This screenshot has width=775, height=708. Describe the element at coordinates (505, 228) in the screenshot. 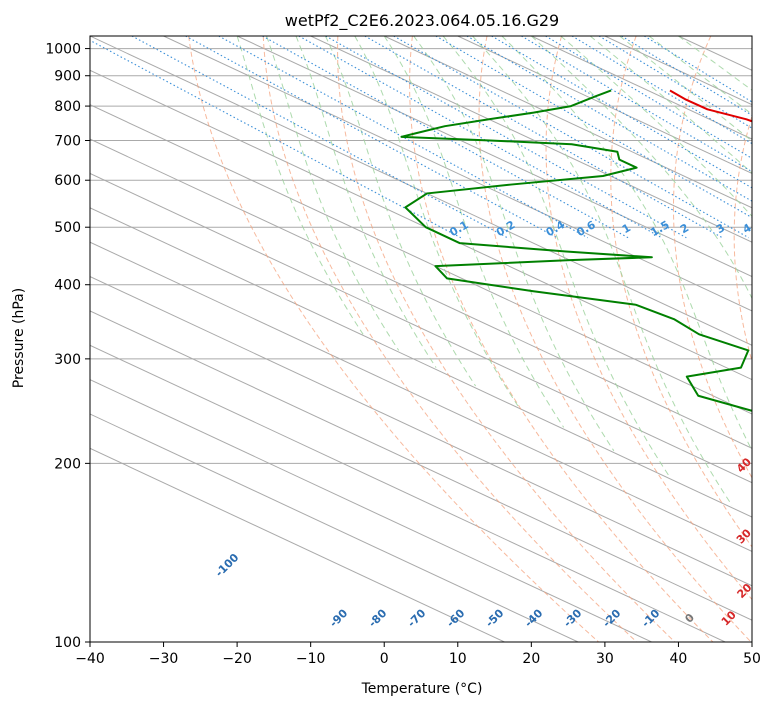

I see `mixing-ratio-label: 0.2` at that location.